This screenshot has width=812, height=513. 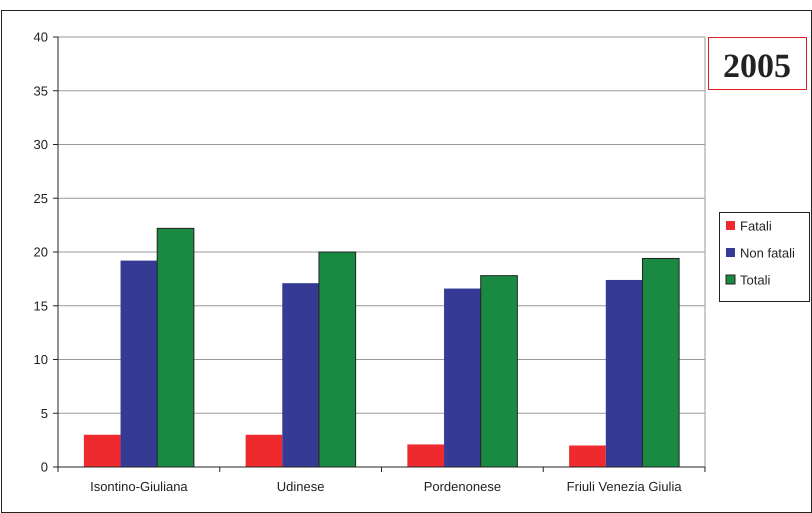 I want to click on chart-title: 2005, so click(x=757, y=66).